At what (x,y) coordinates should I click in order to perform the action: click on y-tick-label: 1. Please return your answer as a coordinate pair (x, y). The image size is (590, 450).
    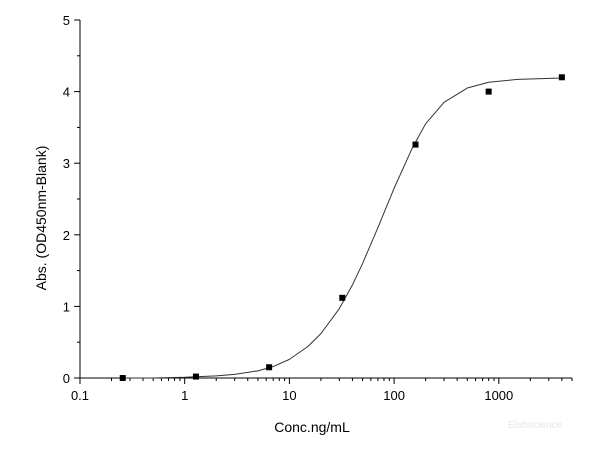
    Looking at the image, I should click on (66, 306).